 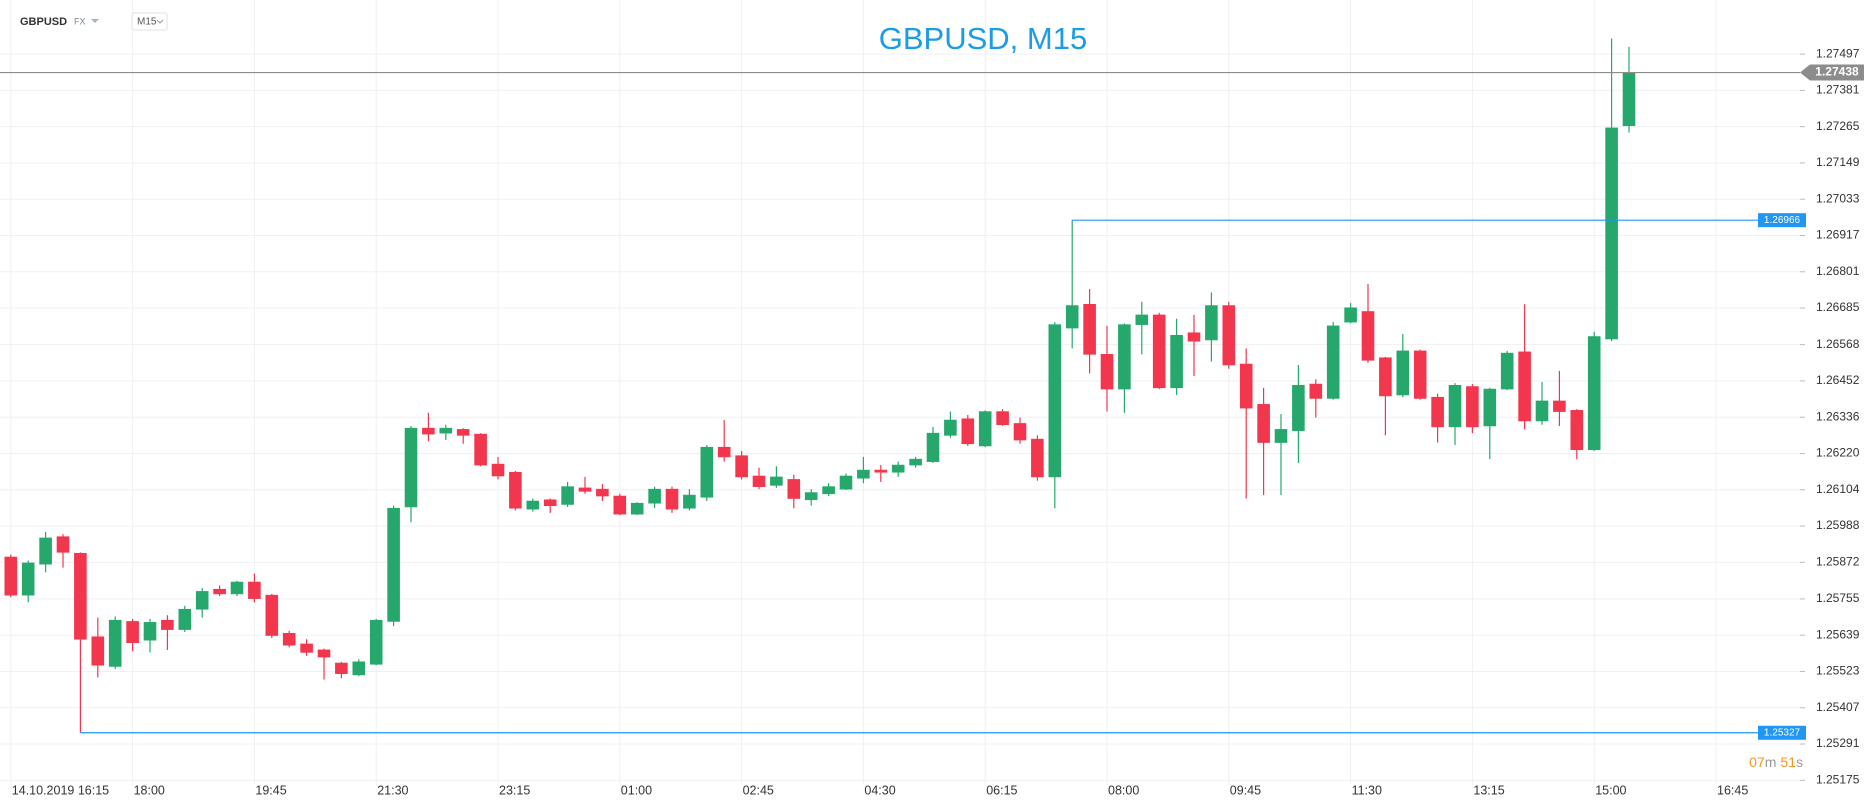 What do you see at coordinates (1838, 489) in the screenshot?
I see `y-tick-label: 1.26104` at bounding box center [1838, 489].